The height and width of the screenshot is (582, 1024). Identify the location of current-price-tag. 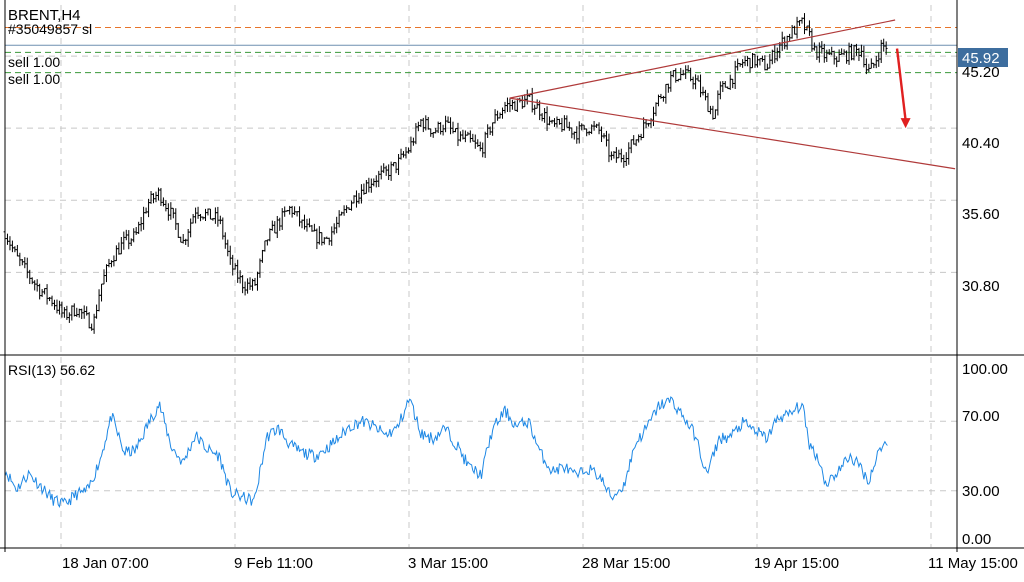
(983, 57).